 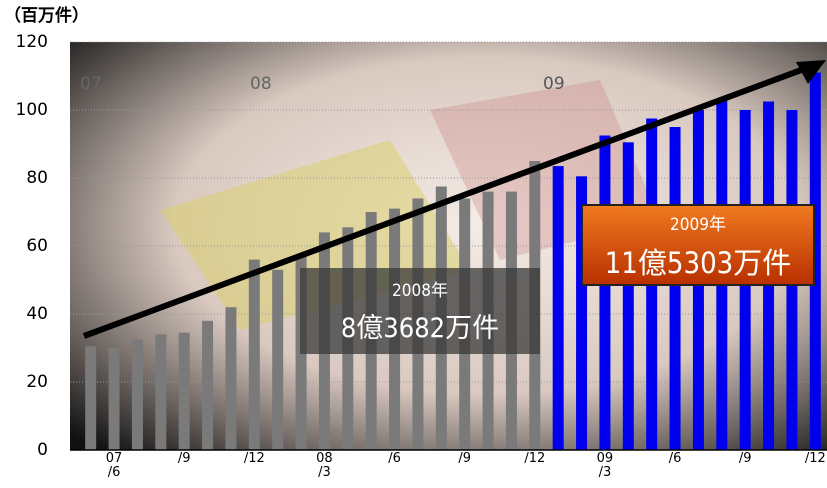 I want to click on period-label: 08, so click(x=261, y=84).